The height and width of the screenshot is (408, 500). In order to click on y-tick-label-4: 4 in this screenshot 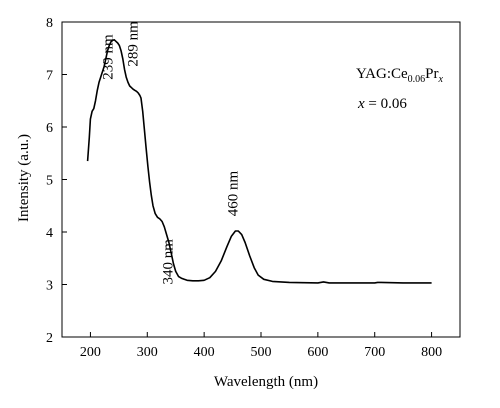, I will do `click(49, 233)`.